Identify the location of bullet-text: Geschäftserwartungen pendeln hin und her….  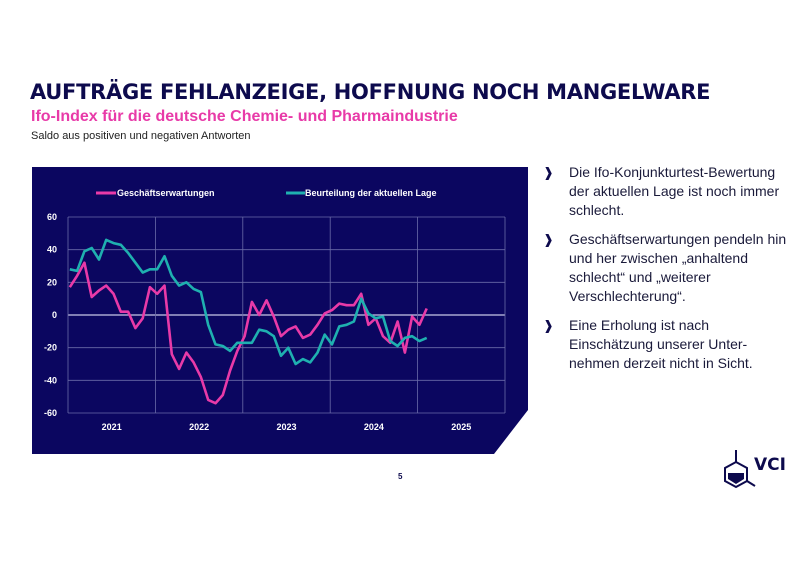
(678, 267).